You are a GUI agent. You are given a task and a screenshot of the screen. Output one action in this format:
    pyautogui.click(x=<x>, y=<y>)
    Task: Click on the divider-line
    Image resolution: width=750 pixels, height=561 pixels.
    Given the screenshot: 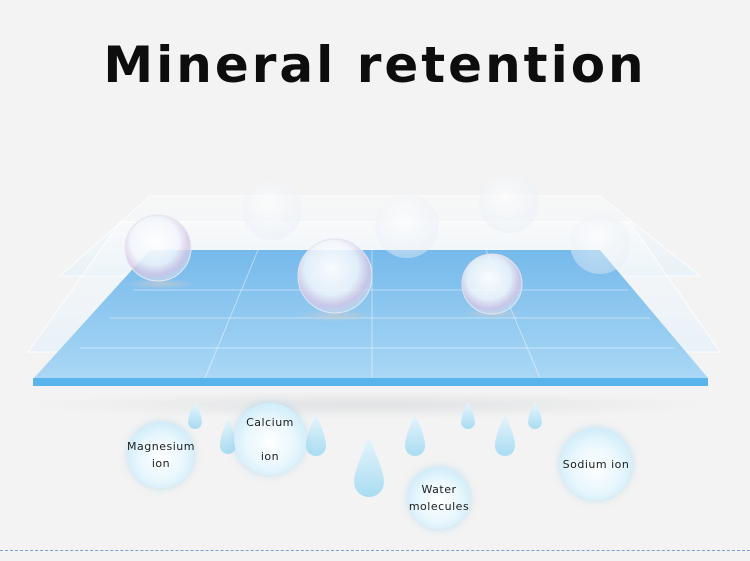 What is the action you would take?
    pyautogui.click(x=375, y=550)
    